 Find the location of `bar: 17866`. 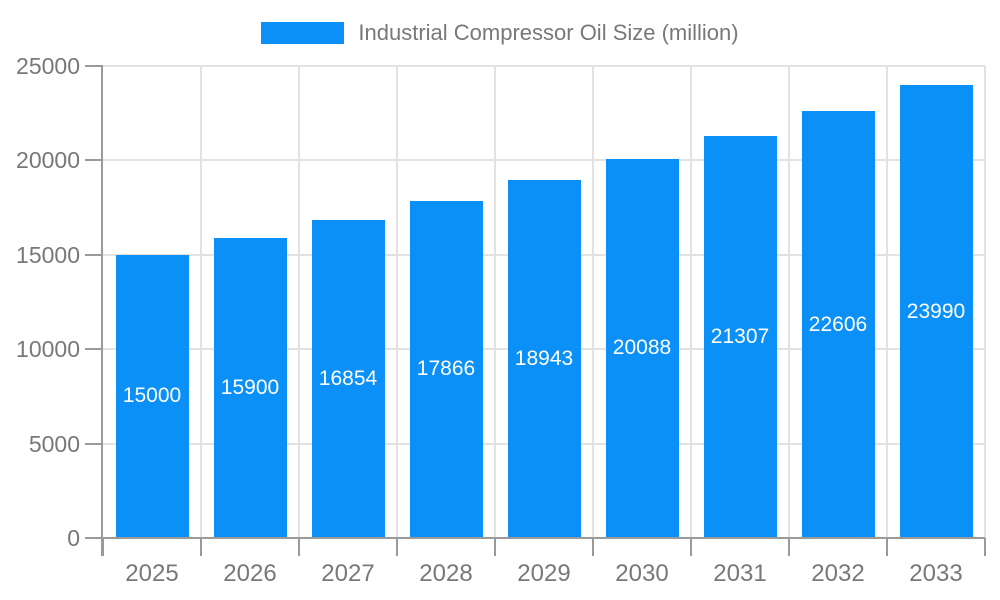

bar: 17866 is located at coordinates (446, 369).